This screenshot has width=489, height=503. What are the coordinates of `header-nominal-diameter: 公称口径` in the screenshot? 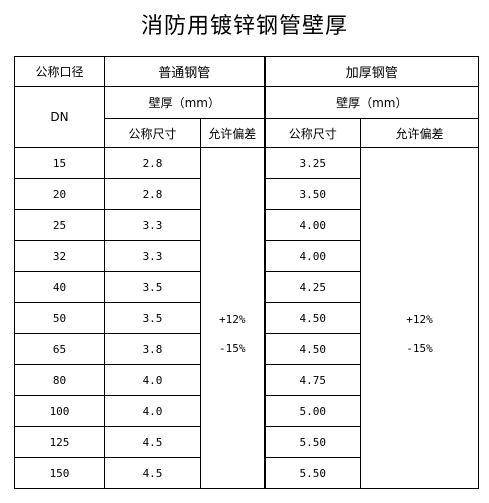 It's located at (59, 71).